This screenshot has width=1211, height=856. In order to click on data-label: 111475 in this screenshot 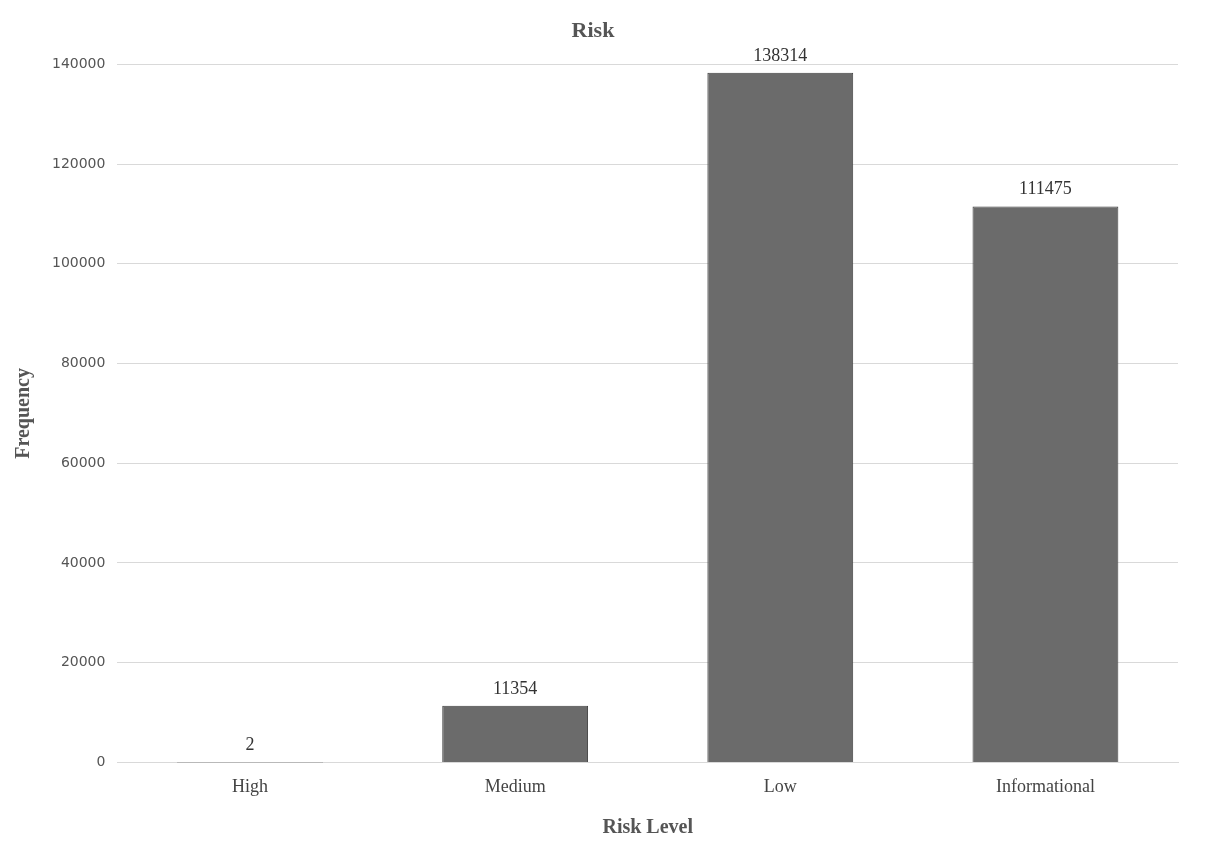, I will do `click(1045, 188)`.